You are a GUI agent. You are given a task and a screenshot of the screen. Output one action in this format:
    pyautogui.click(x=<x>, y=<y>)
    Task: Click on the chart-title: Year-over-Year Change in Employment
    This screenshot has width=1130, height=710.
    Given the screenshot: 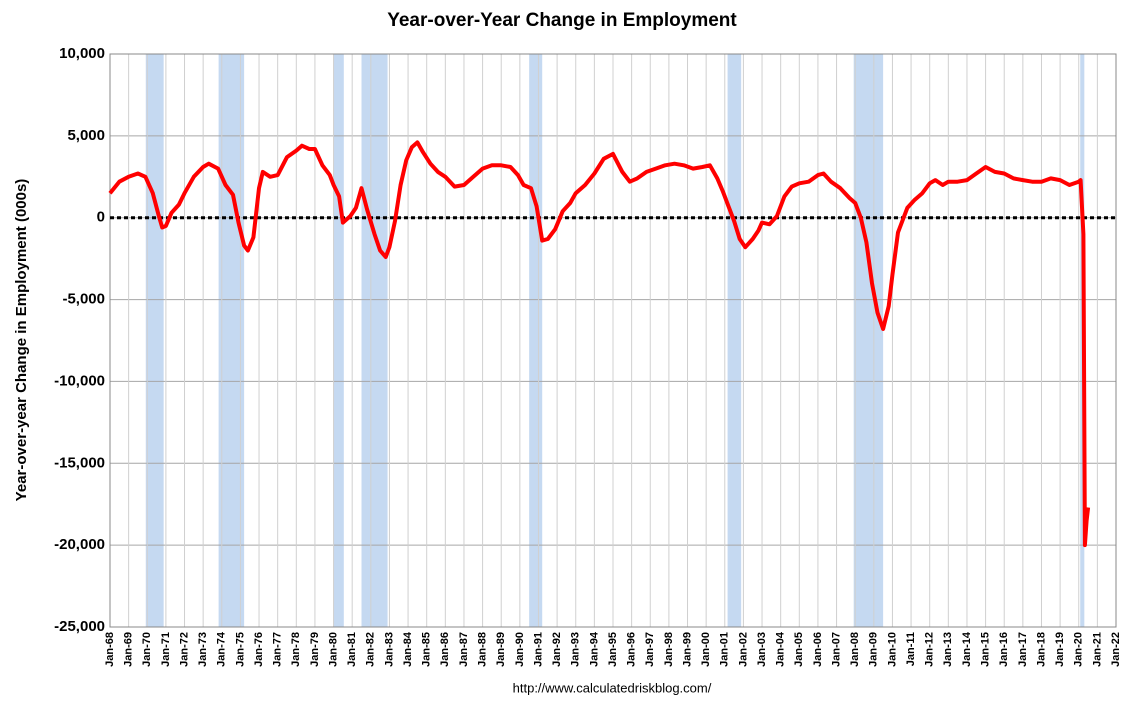 What is the action you would take?
    pyautogui.click(x=562, y=20)
    